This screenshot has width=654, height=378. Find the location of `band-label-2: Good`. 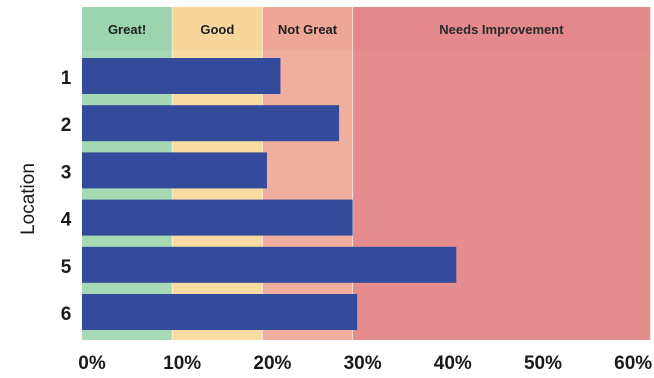

band-label-2: Good is located at coordinates (217, 29).